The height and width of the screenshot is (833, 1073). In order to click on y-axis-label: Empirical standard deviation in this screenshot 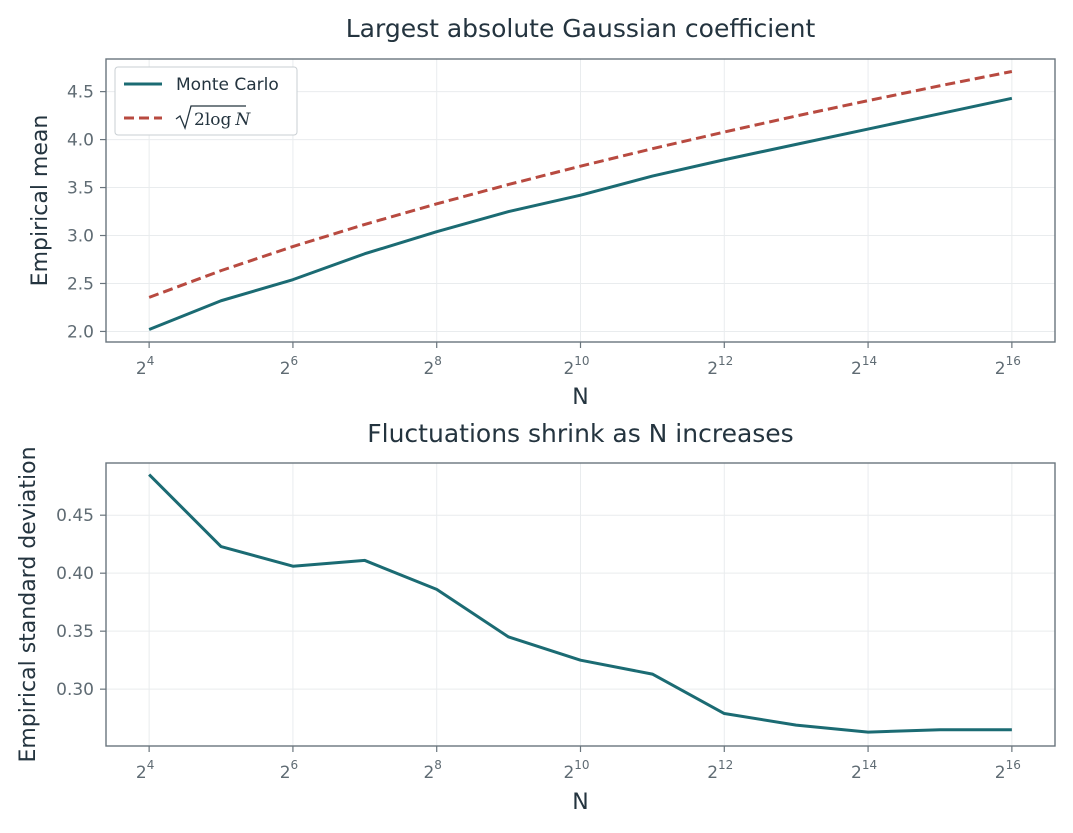, I will do `click(28, 604)`.